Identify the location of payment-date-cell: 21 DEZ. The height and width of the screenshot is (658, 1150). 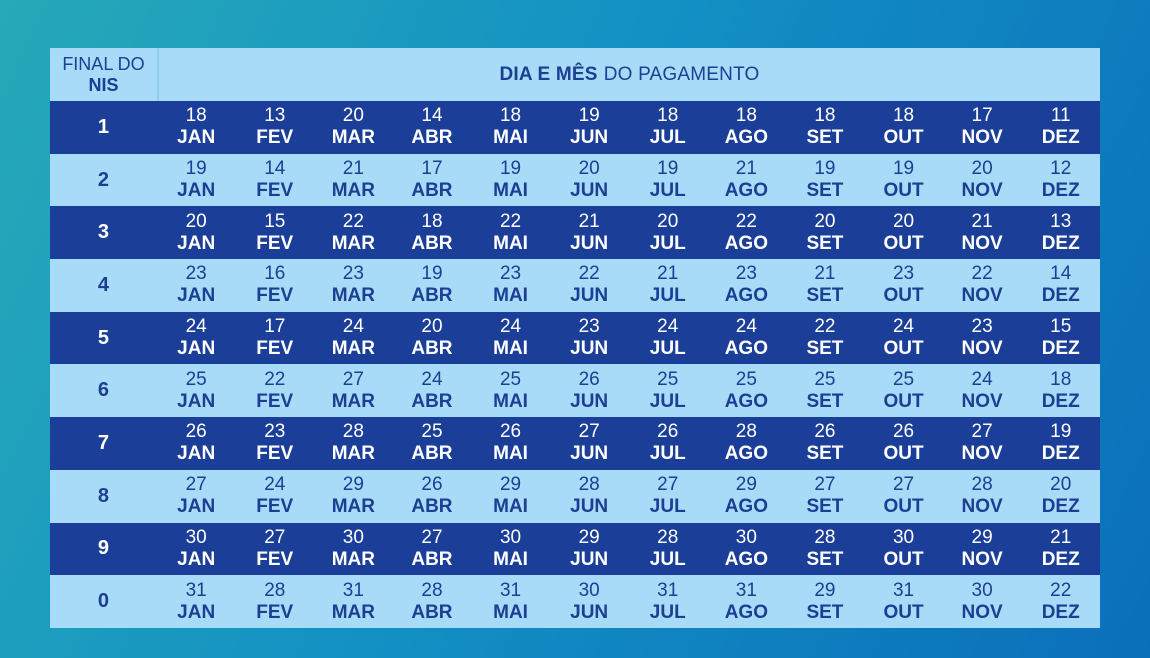
(1060, 549).